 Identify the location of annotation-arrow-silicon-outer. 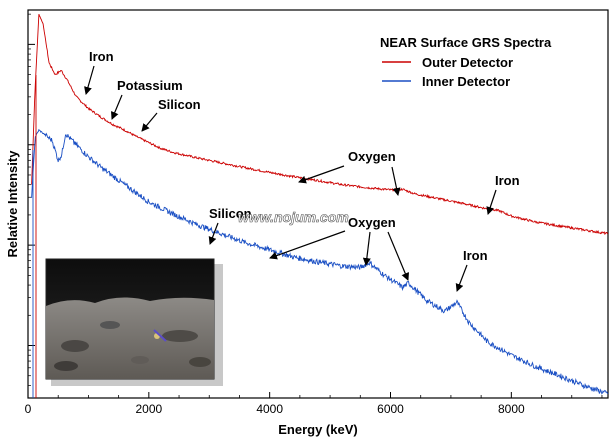
(149, 122).